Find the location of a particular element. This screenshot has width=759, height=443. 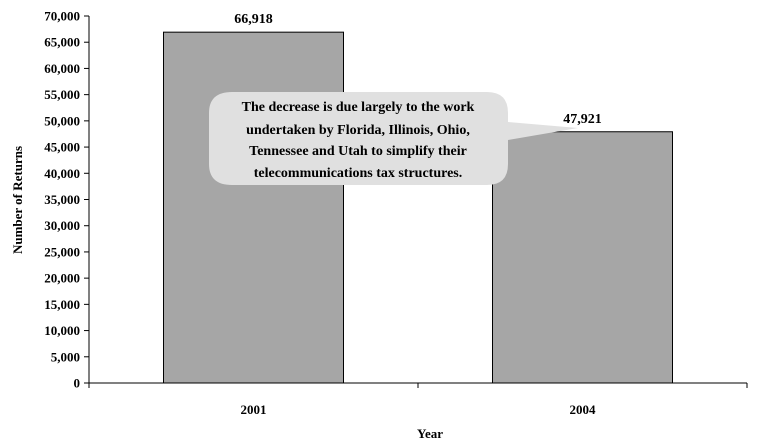

callout-line-1: The decrease is due largely to the work is located at coordinates (358, 107).